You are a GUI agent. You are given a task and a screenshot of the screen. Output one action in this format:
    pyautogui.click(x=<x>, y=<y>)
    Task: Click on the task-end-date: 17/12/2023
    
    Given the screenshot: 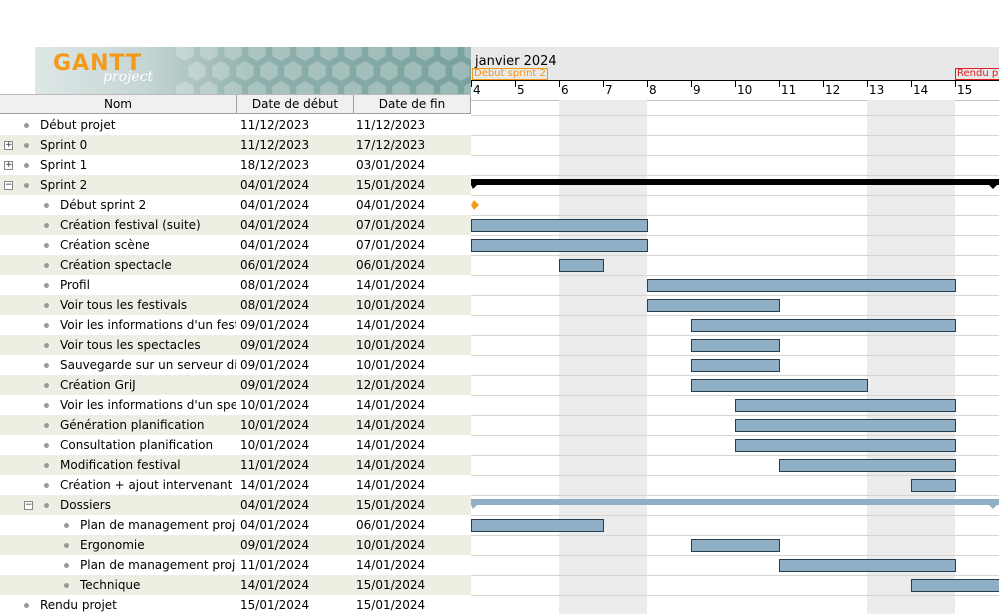 What is the action you would take?
    pyautogui.click(x=412, y=145)
    